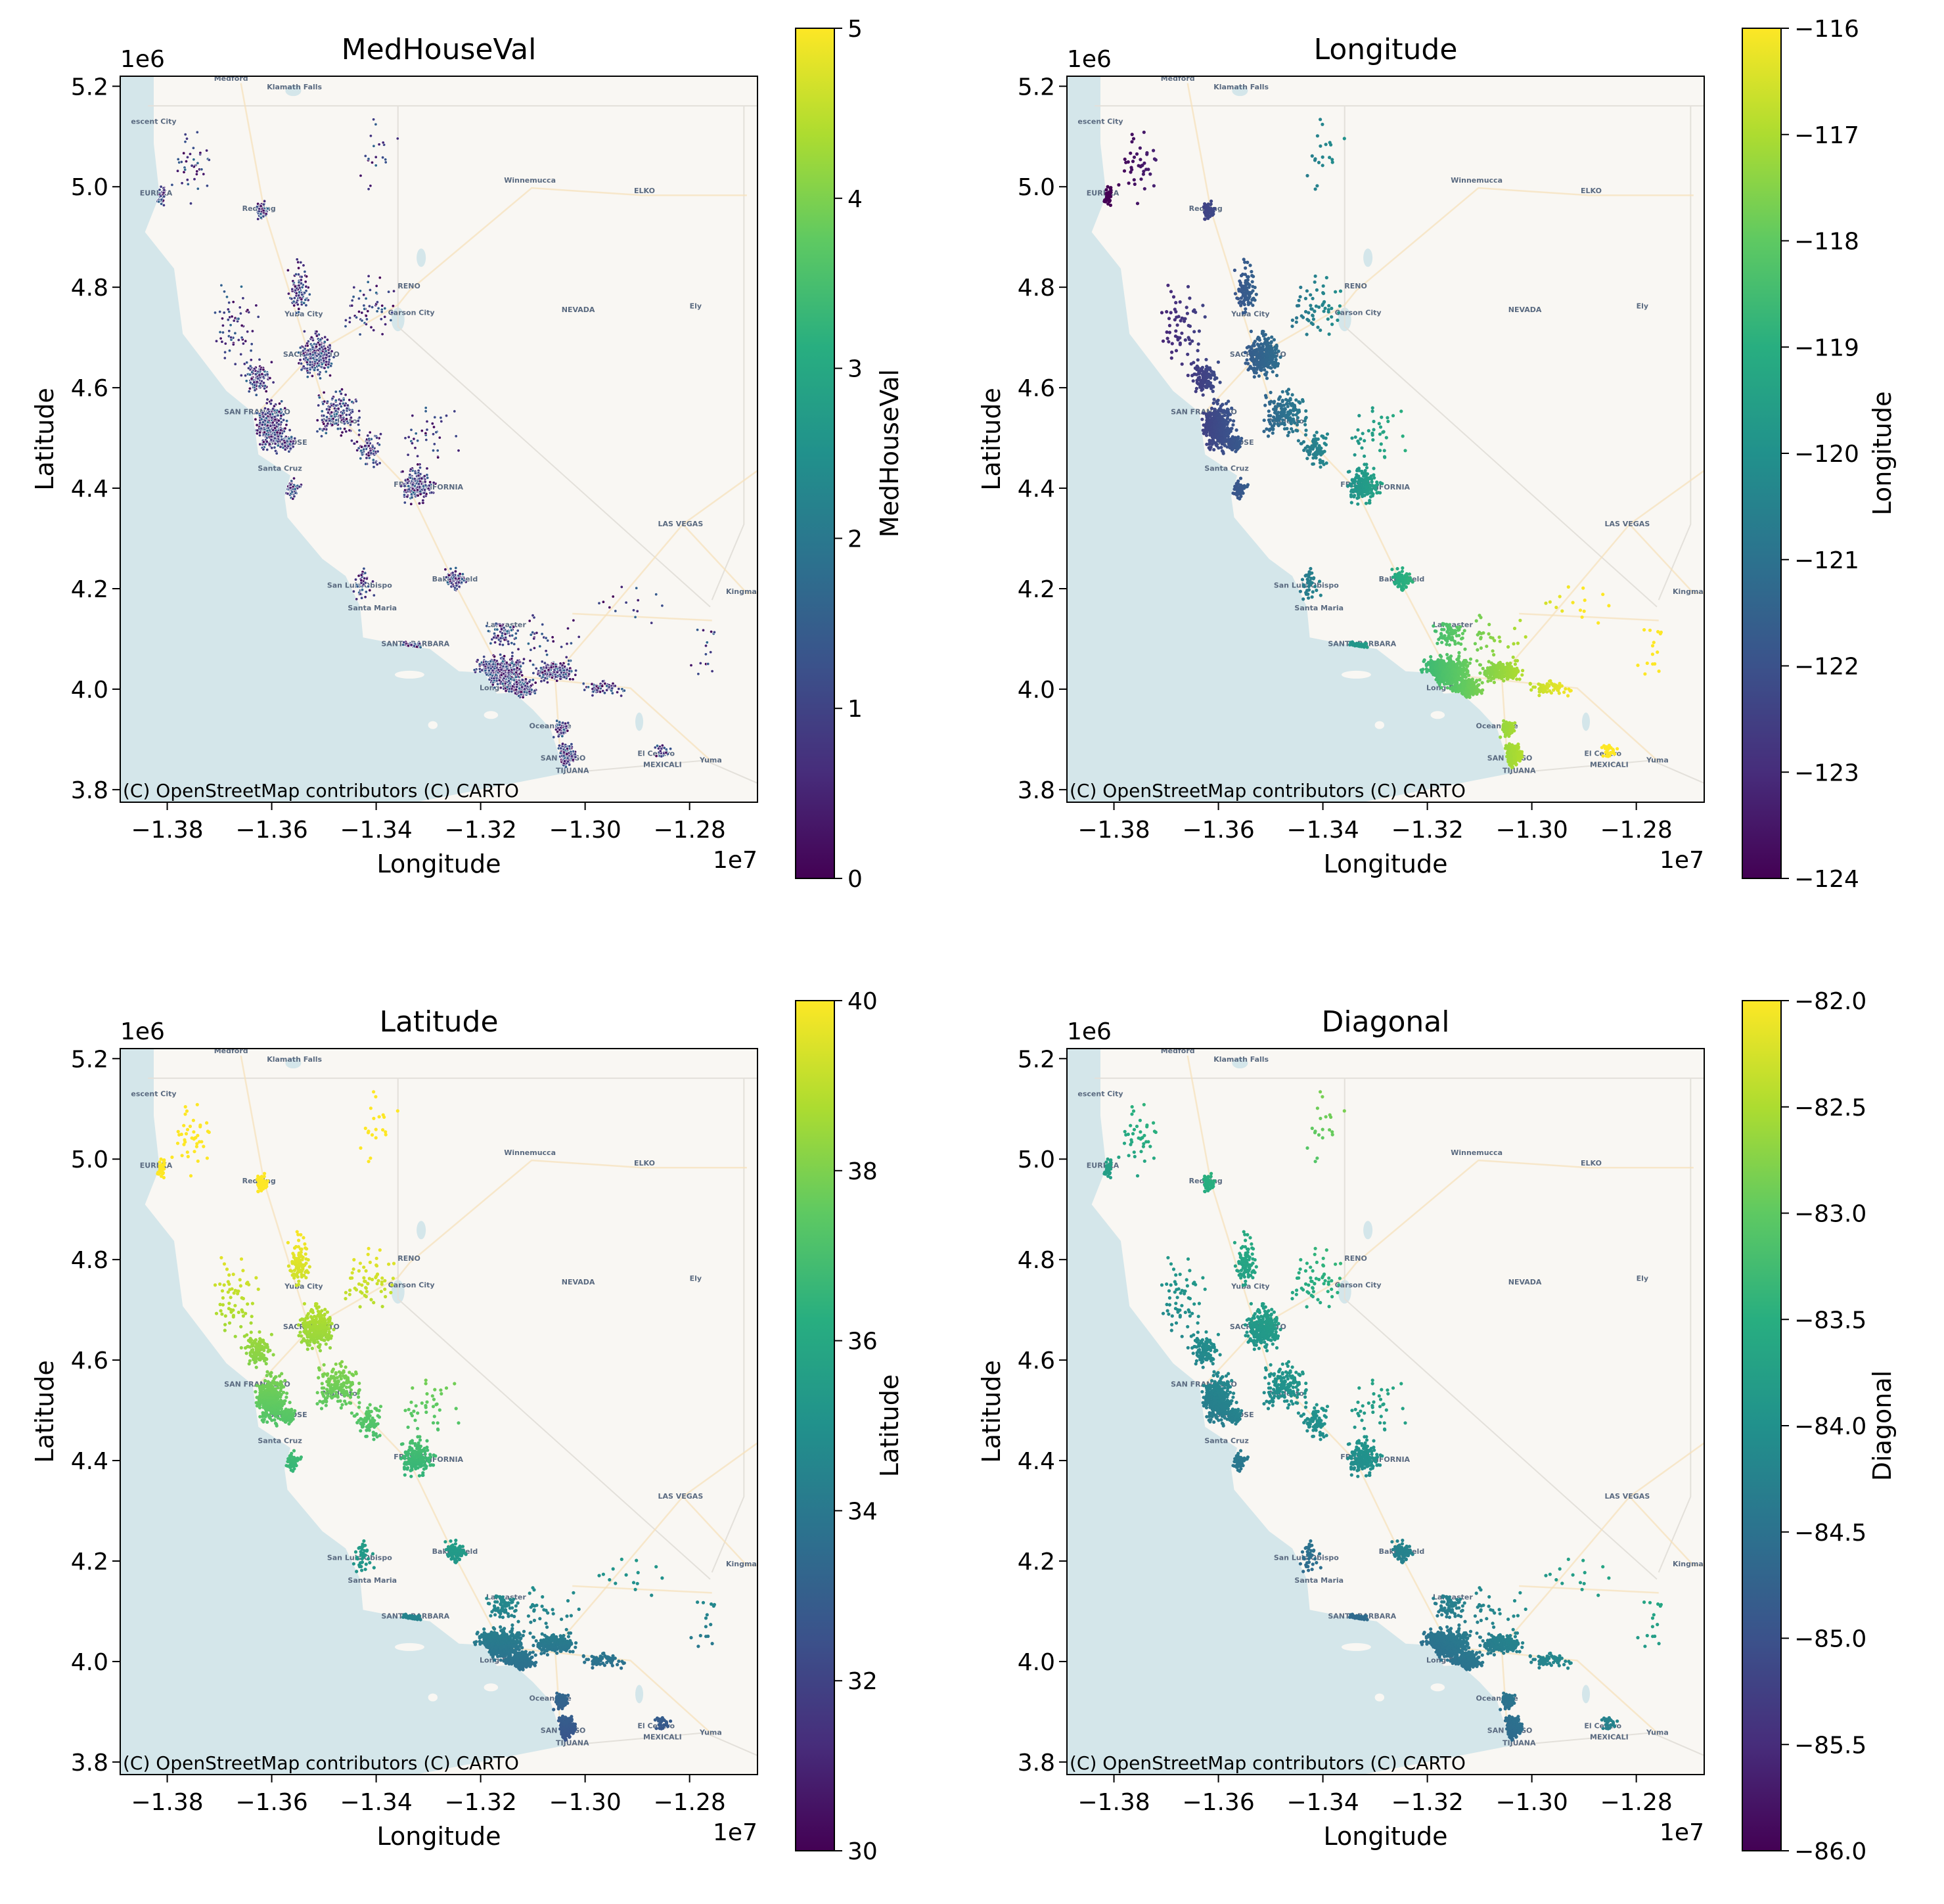 The width and height of the screenshot is (1944, 1904). Describe the element at coordinates (530, 180) in the screenshot. I see `place-label-winnemucca: Winnemucca` at that location.